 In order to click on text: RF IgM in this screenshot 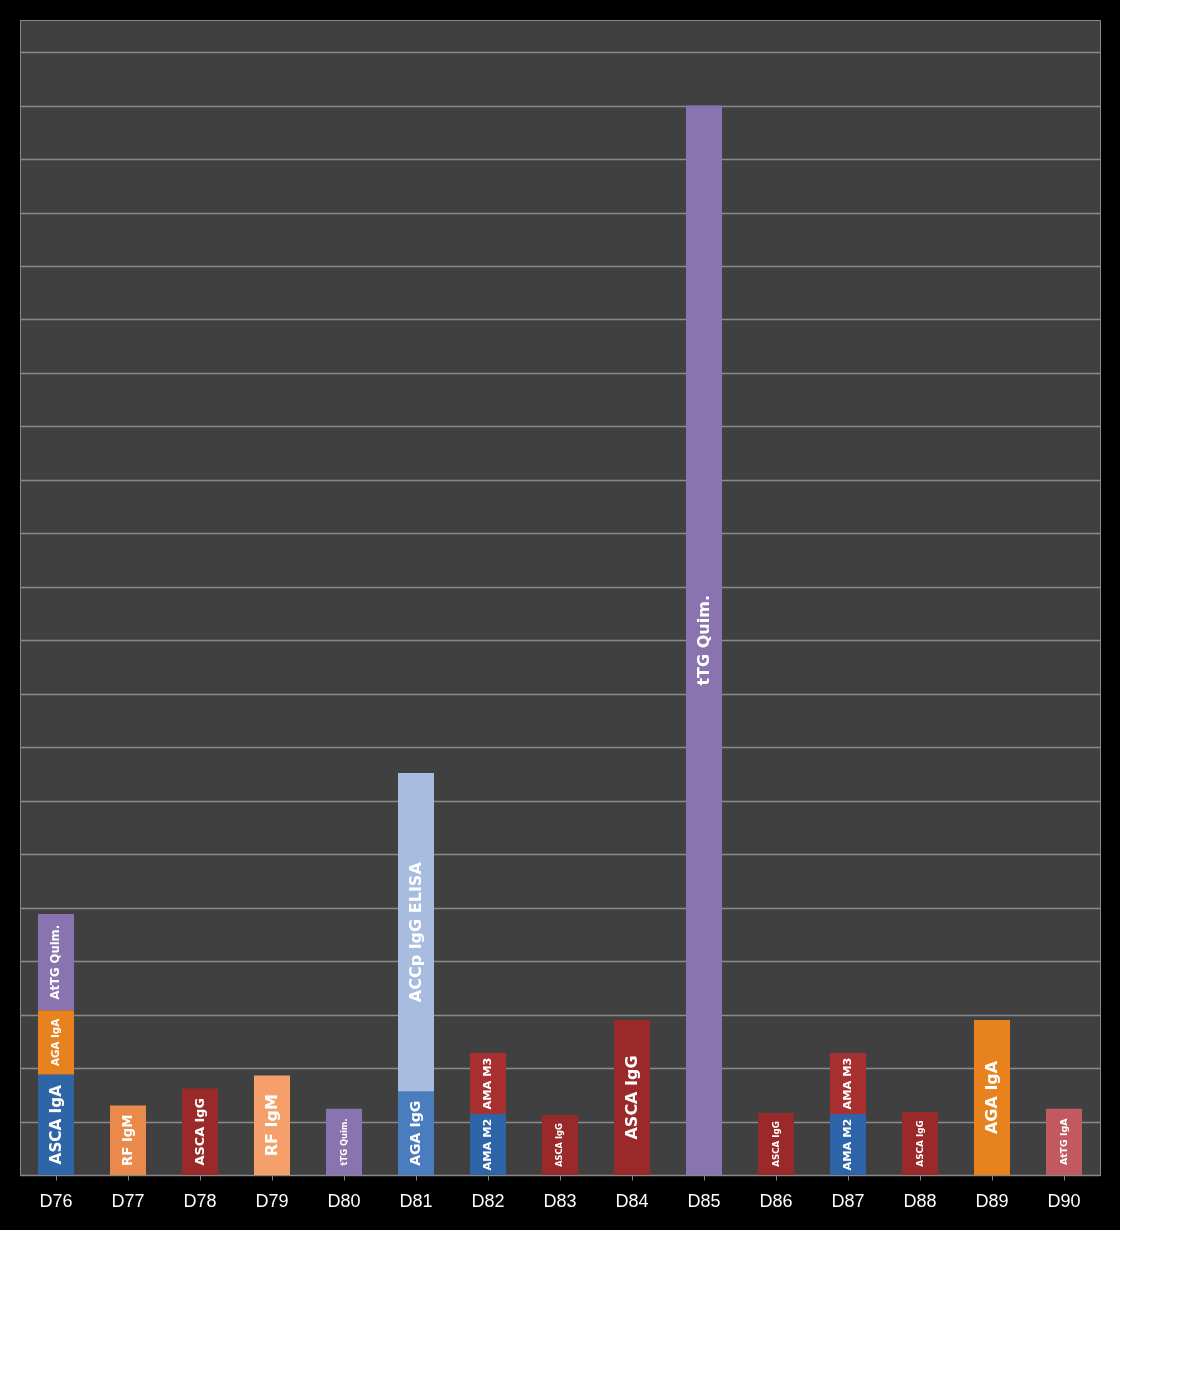, I will do `click(127, 1140)`.